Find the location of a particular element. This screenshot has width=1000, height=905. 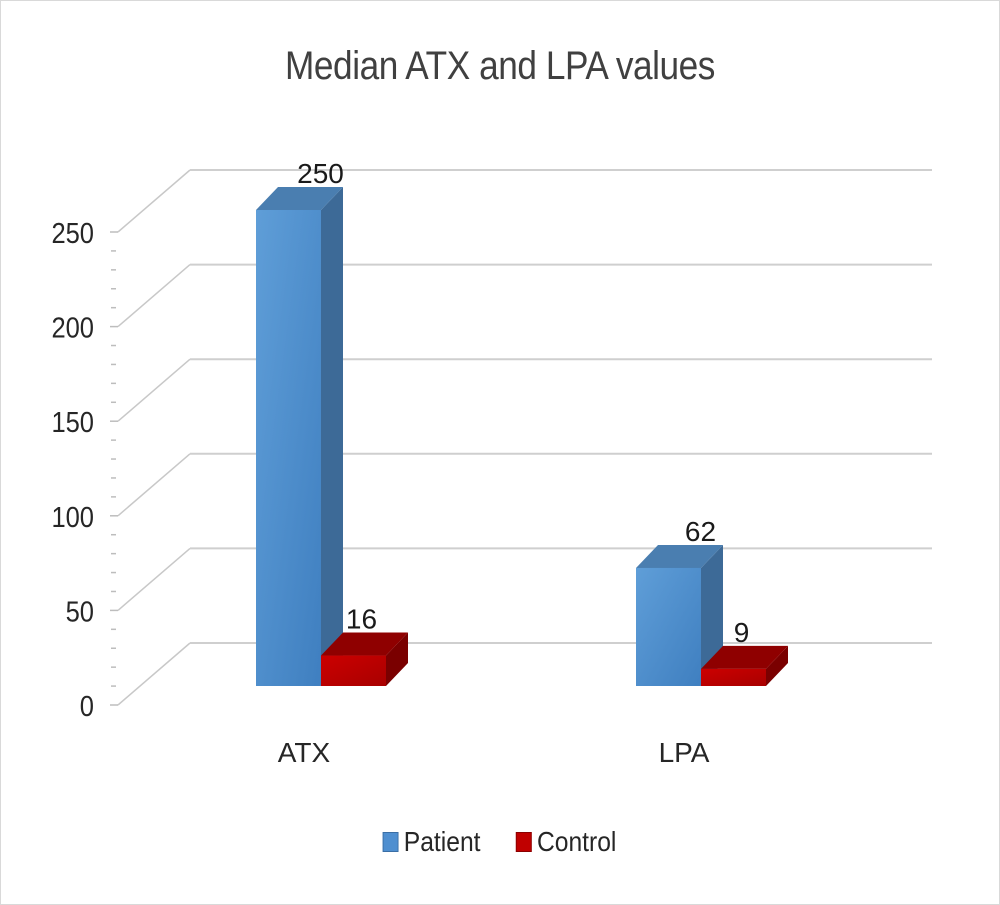

svg-text: 250 is located at coordinates (72, 232).